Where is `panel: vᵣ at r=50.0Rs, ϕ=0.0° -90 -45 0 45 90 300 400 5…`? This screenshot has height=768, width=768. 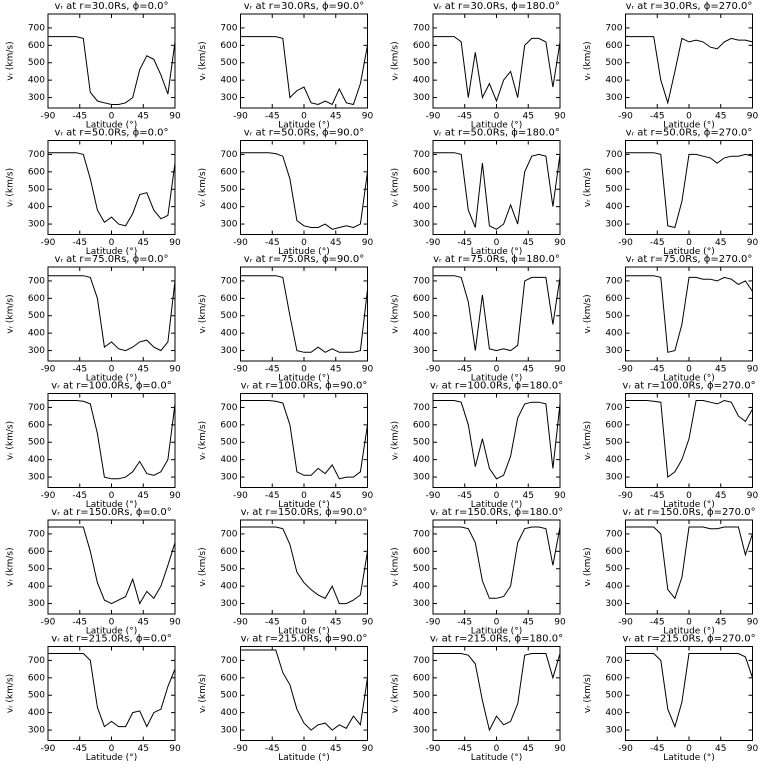
panel: vᵣ at r=50.0Rs, ϕ=0.0° -90 -45 0 45 90 300 400 5… is located at coordinates (93, 193).